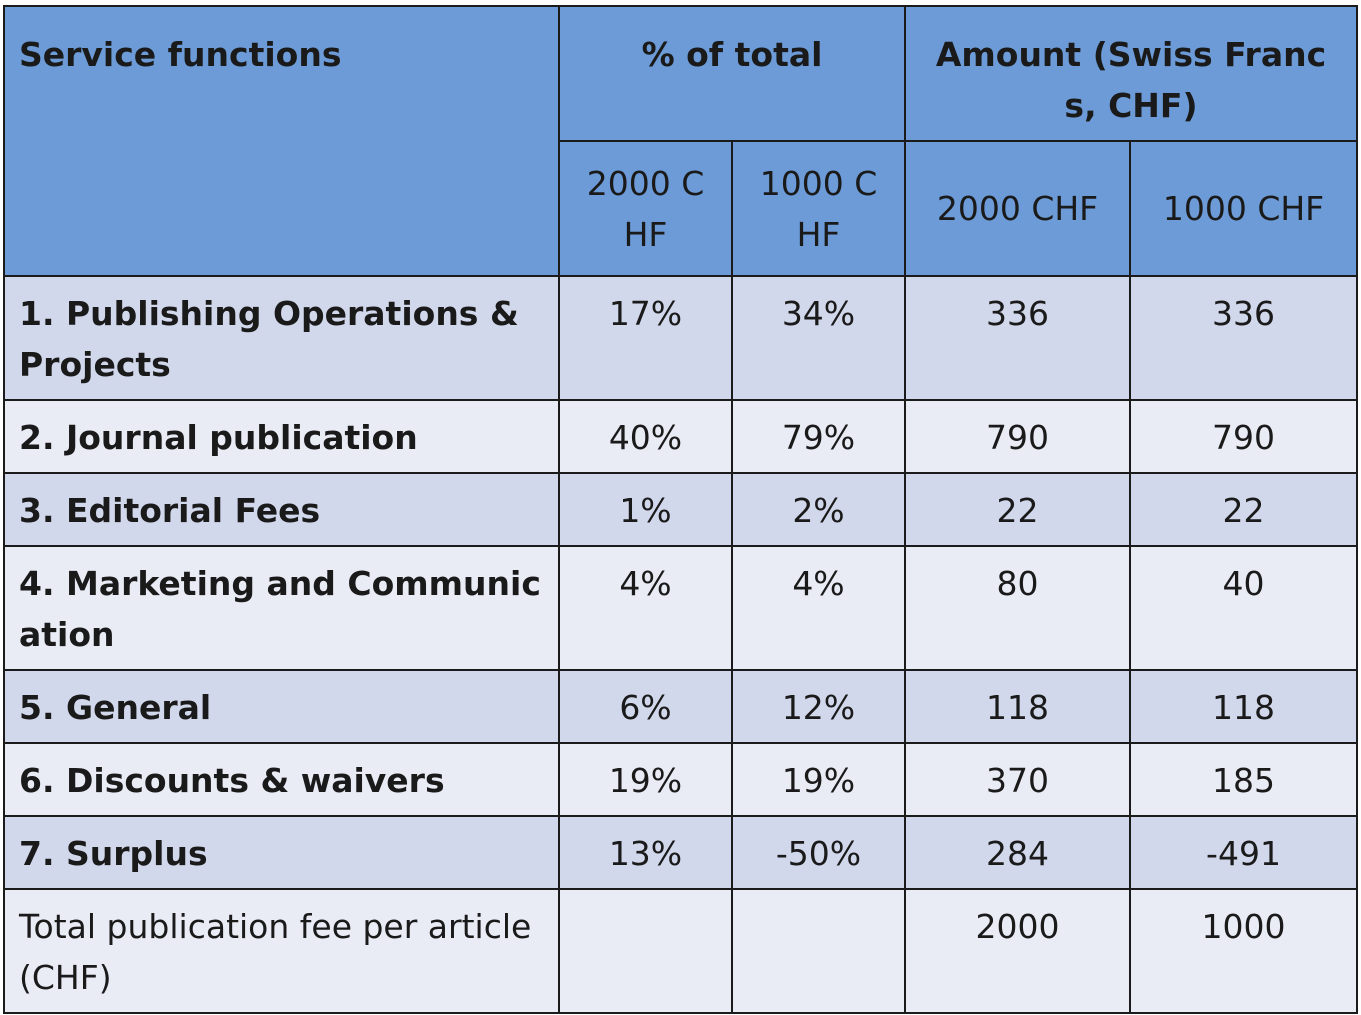  I want to click on pct-1000-subheader: 1000 CHF, so click(818, 208).